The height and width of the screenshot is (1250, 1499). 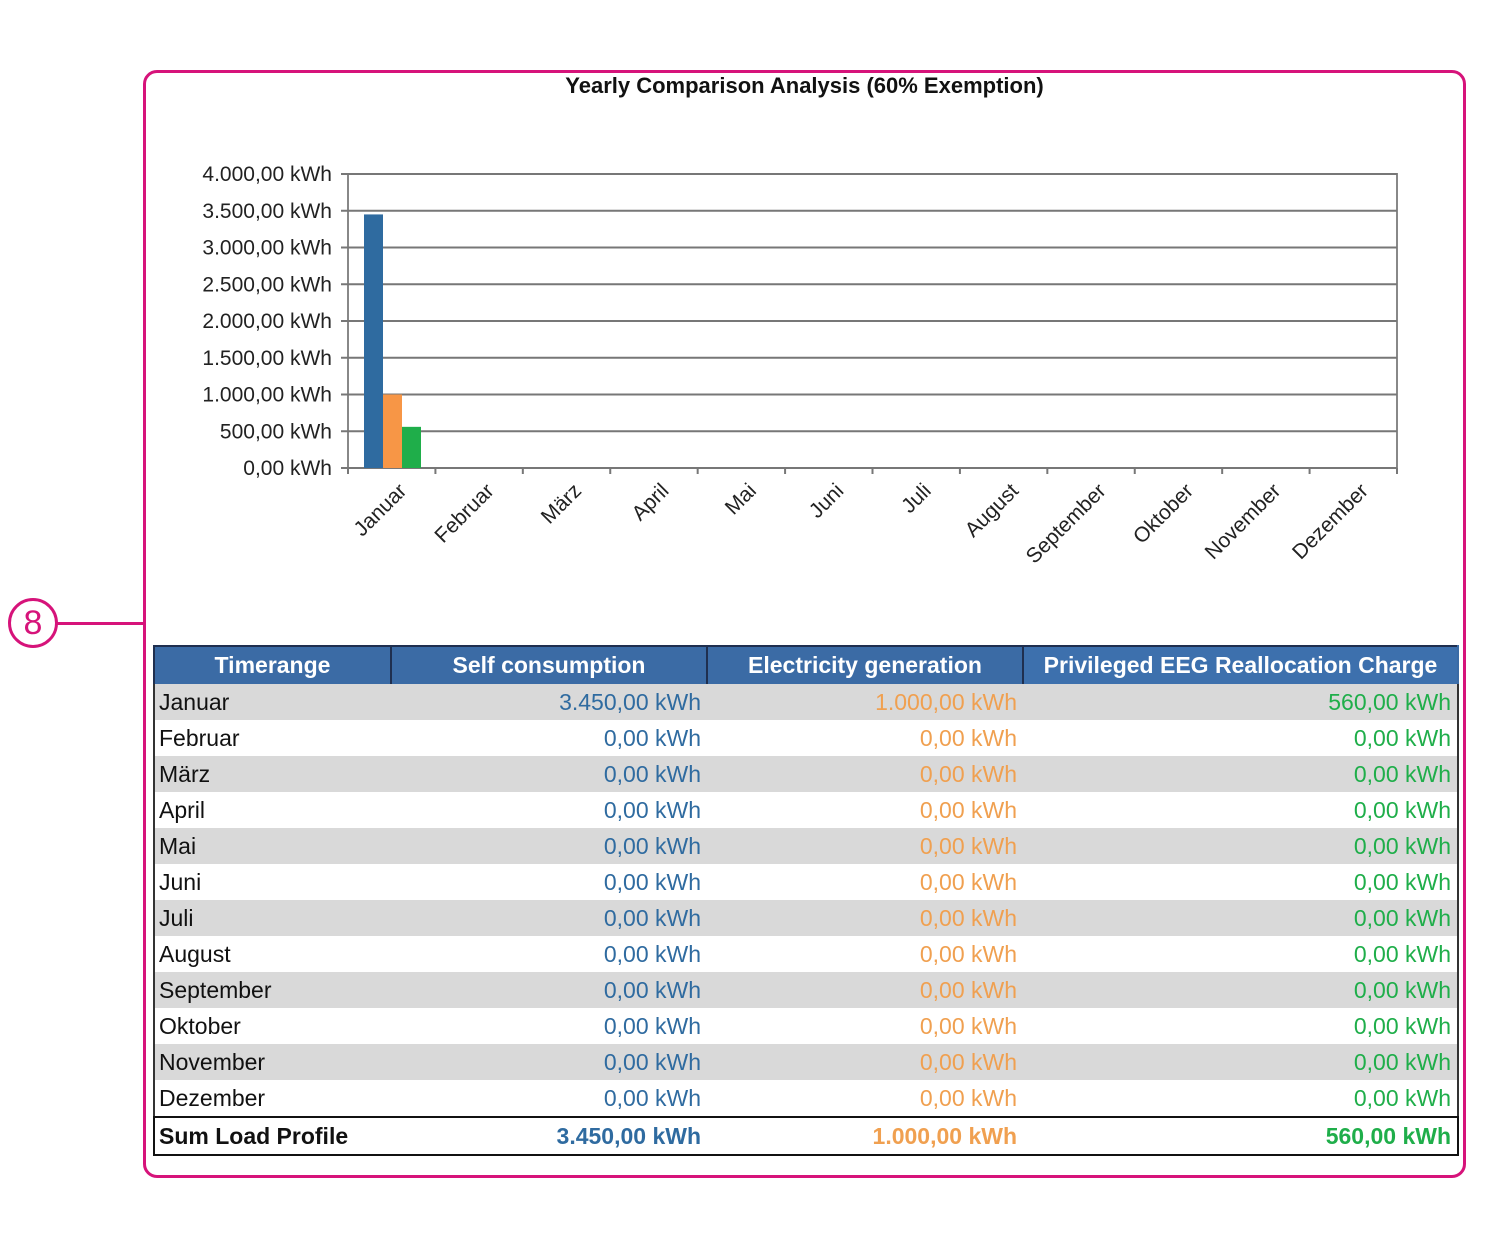 What do you see at coordinates (865, 702) in the screenshot?
I see `row-electricity-generation: 1.000,00 kWh` at bounding box center [865, 702].